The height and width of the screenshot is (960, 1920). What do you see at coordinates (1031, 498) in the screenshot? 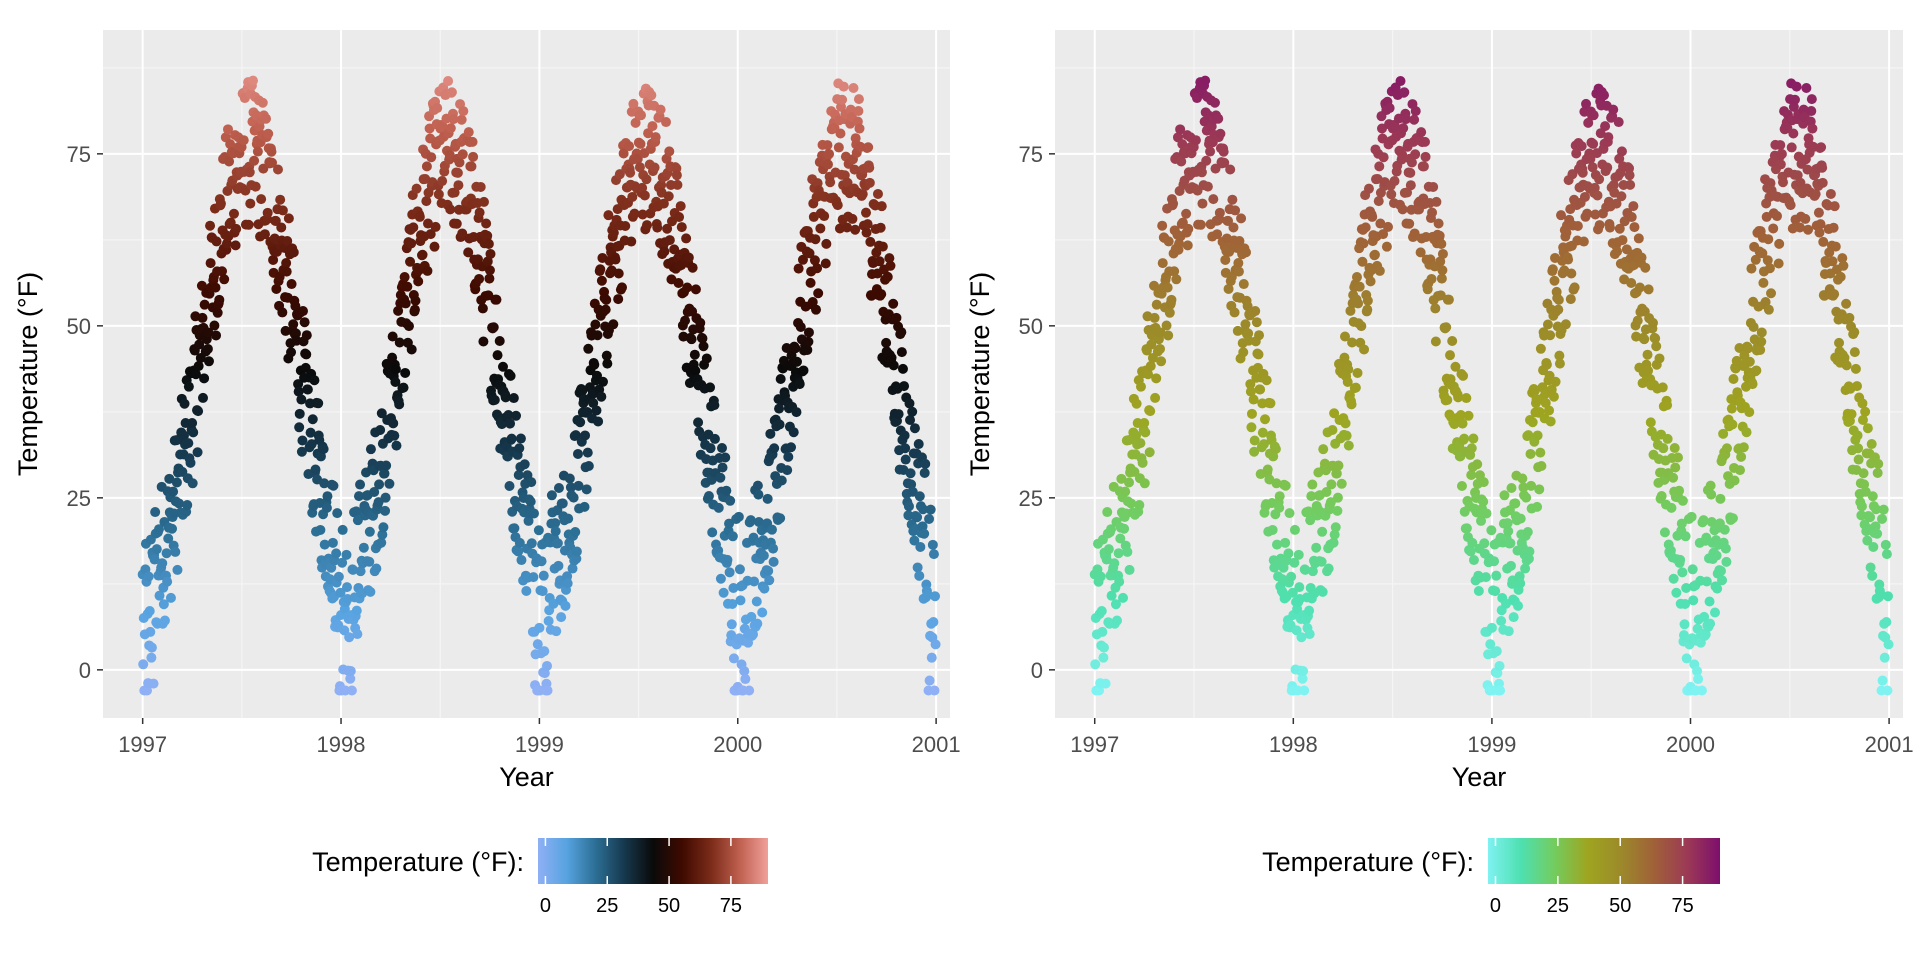
I see `y-tick-label: 25` at bounding box center [1031, 498].